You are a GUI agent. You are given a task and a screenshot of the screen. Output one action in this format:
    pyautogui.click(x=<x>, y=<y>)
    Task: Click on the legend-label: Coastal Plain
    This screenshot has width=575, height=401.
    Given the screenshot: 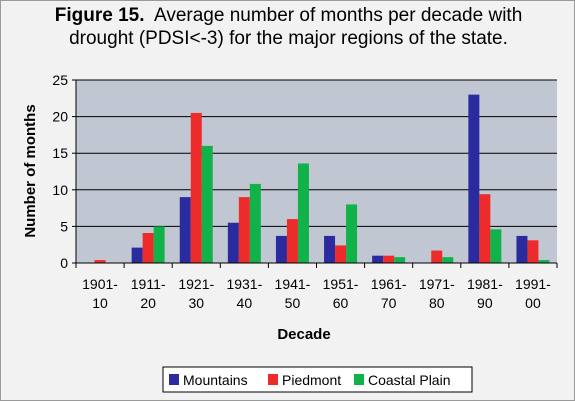 What is the action you would take?
    pyautogui.click(x=409, y=380)
    